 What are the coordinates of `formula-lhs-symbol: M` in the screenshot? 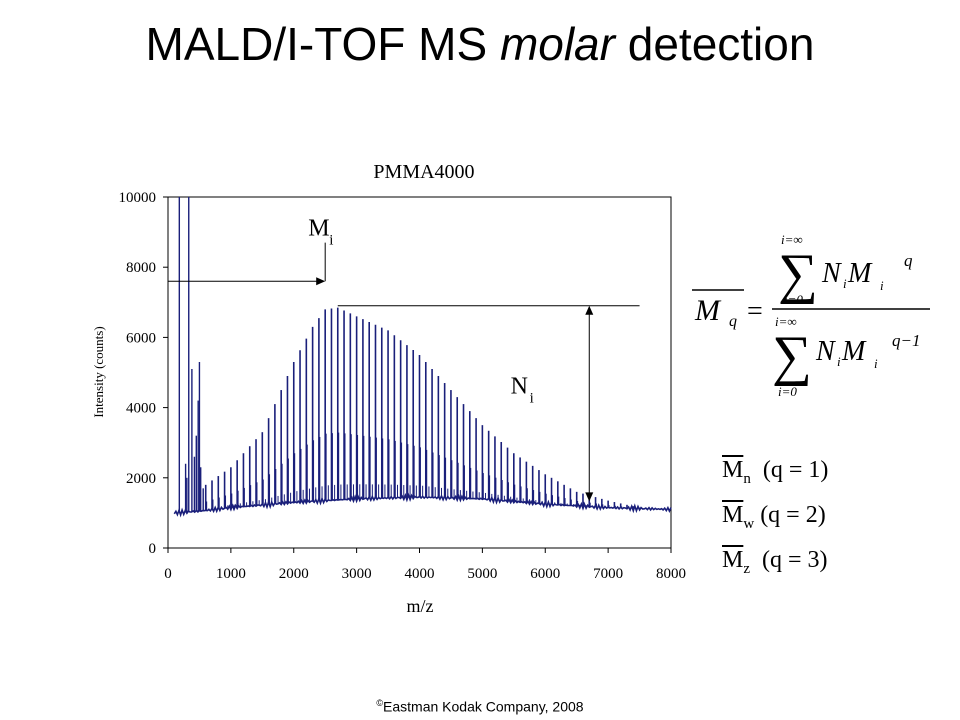 It's located at (708, 310).